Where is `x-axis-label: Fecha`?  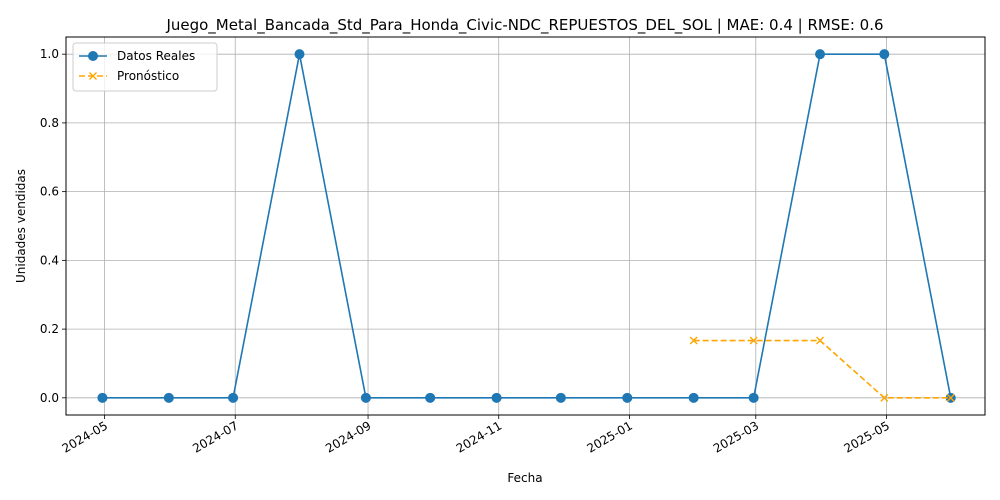
x-axis-label: Fecha is located at coordinates (524, 478).